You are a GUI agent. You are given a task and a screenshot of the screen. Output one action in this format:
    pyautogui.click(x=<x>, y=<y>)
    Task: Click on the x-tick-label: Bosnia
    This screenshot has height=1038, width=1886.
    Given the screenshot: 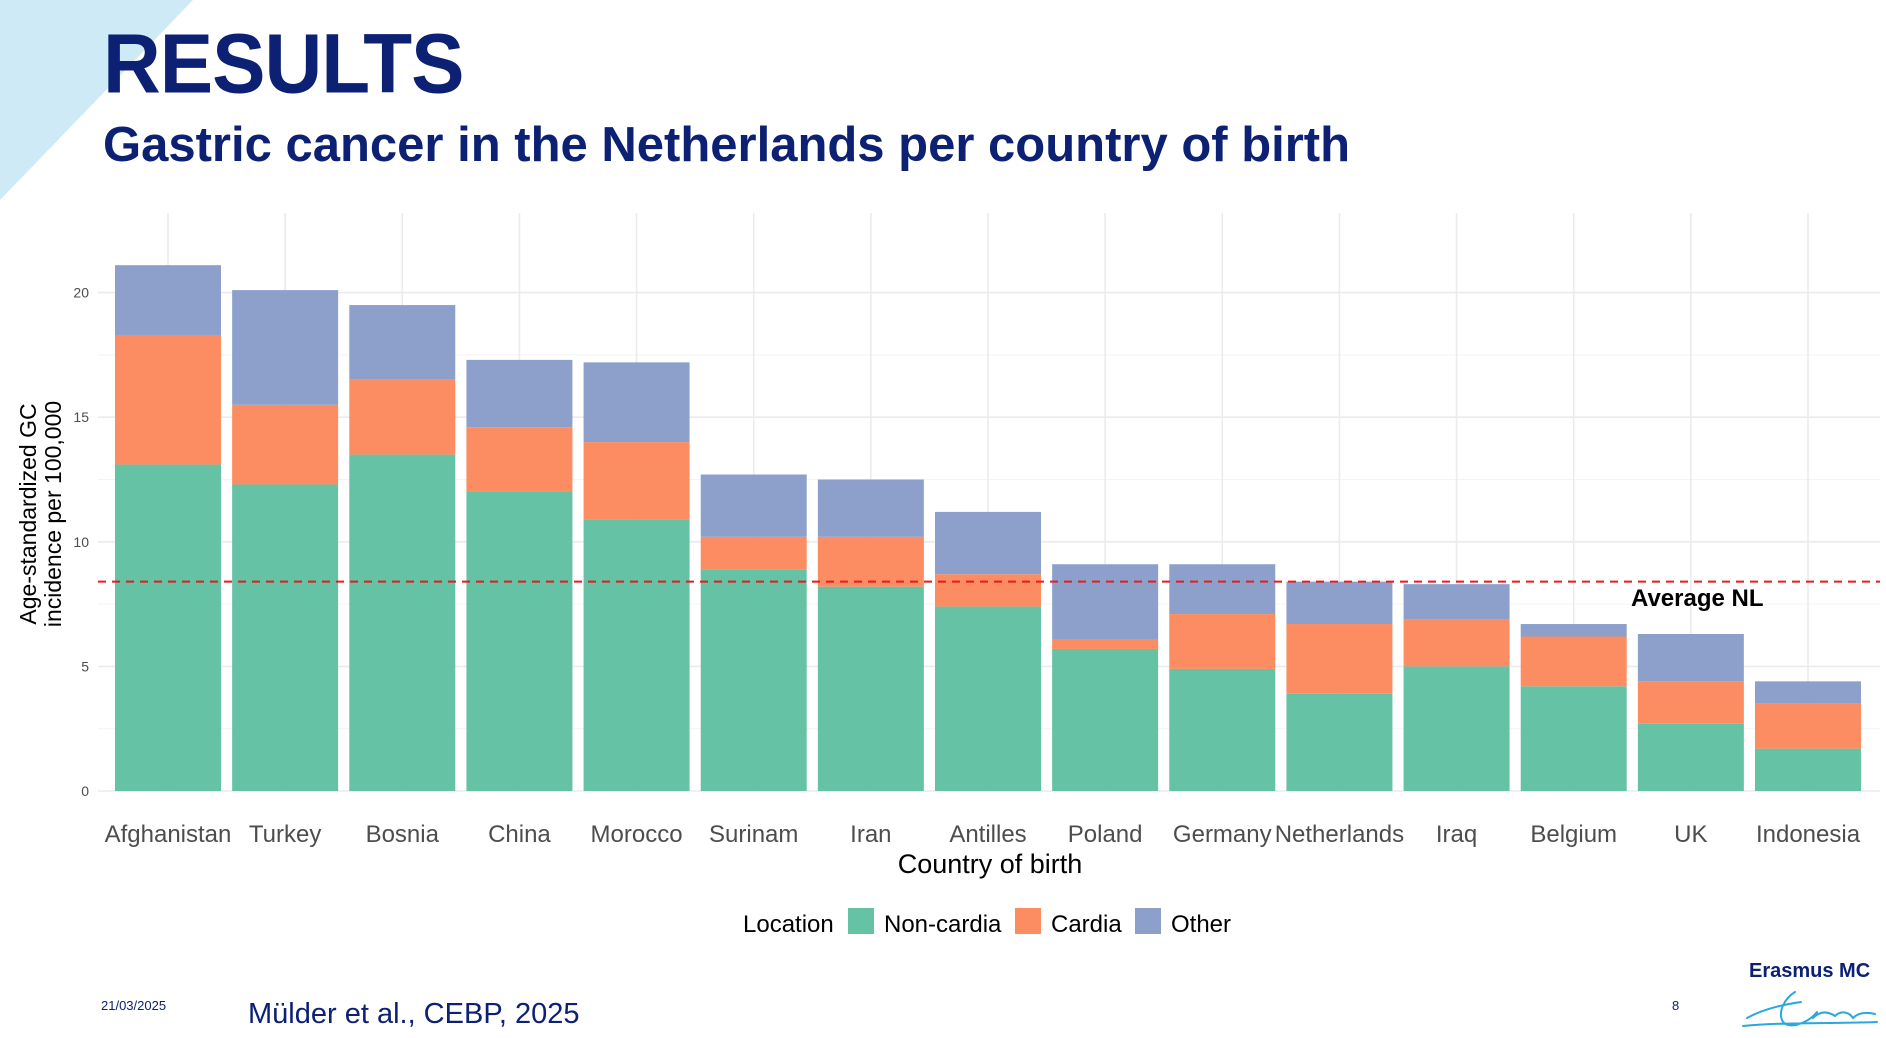 What is the action you would take?
    pyautogui.click(x=403, y=834)
    